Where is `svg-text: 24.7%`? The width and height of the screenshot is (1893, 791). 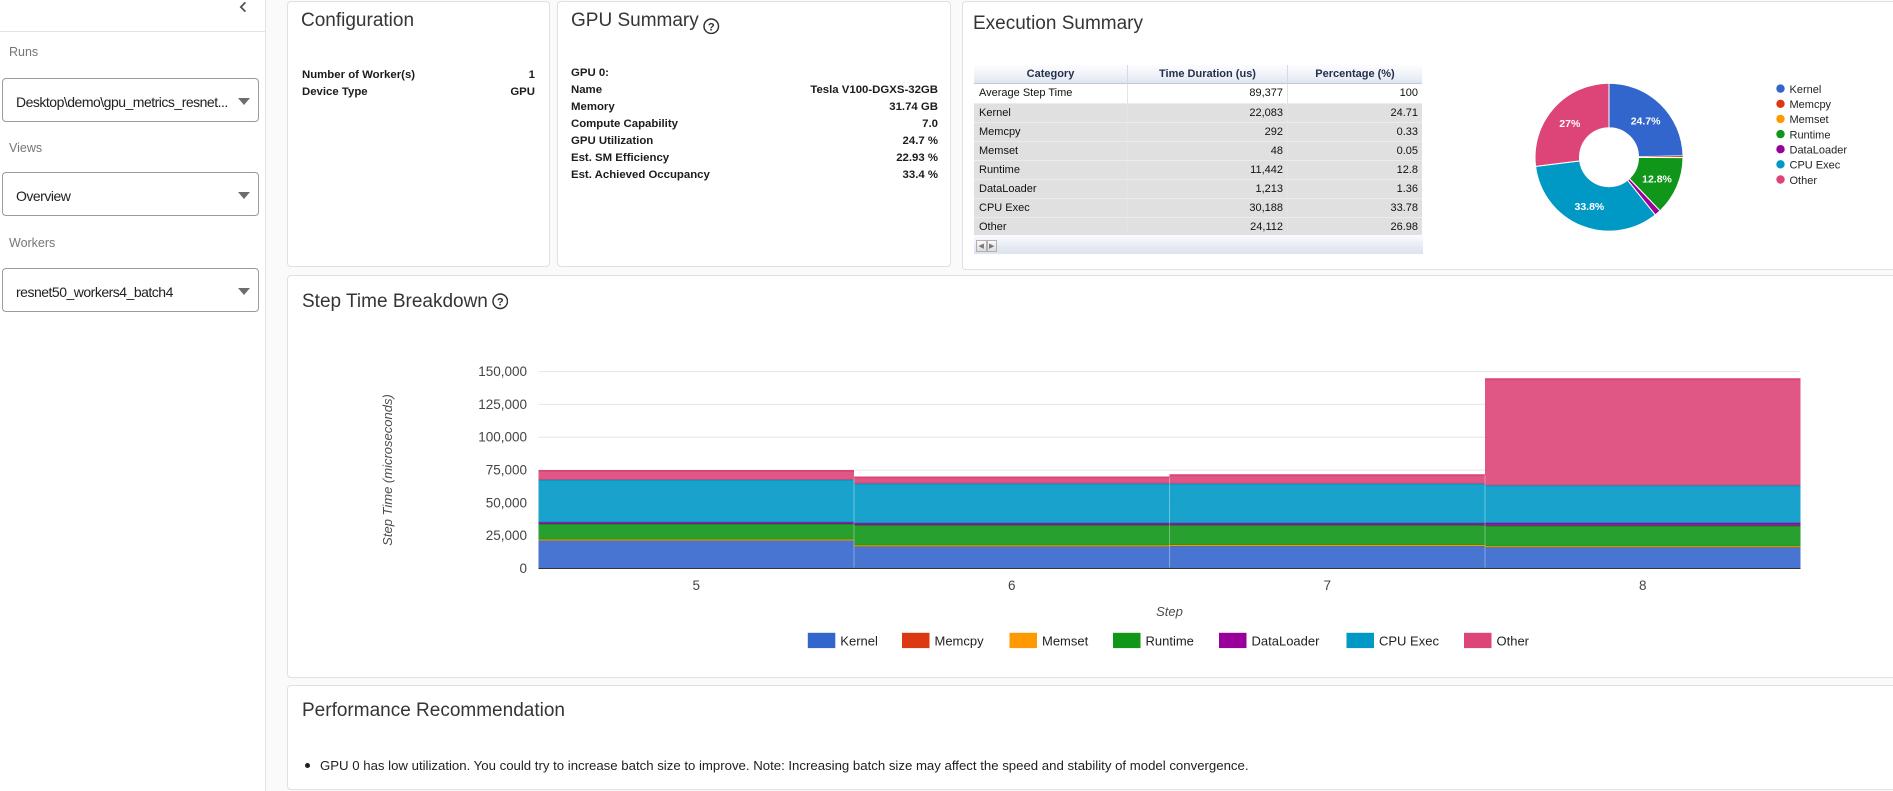
svg-text: 24.7% is located at coordinates (1646, 121).